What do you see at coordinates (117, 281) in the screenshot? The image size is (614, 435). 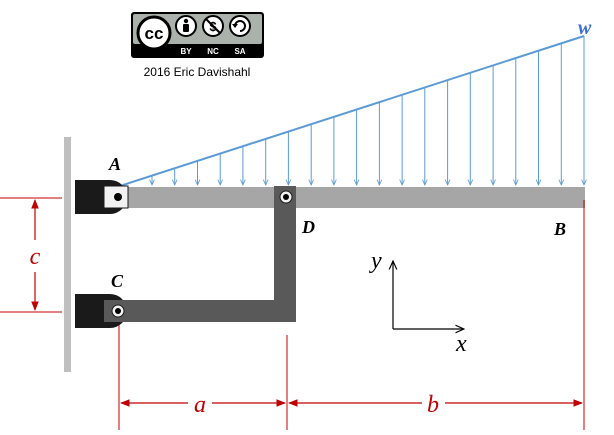 I see `label-point-c: C` at bounding box center [117, 281].